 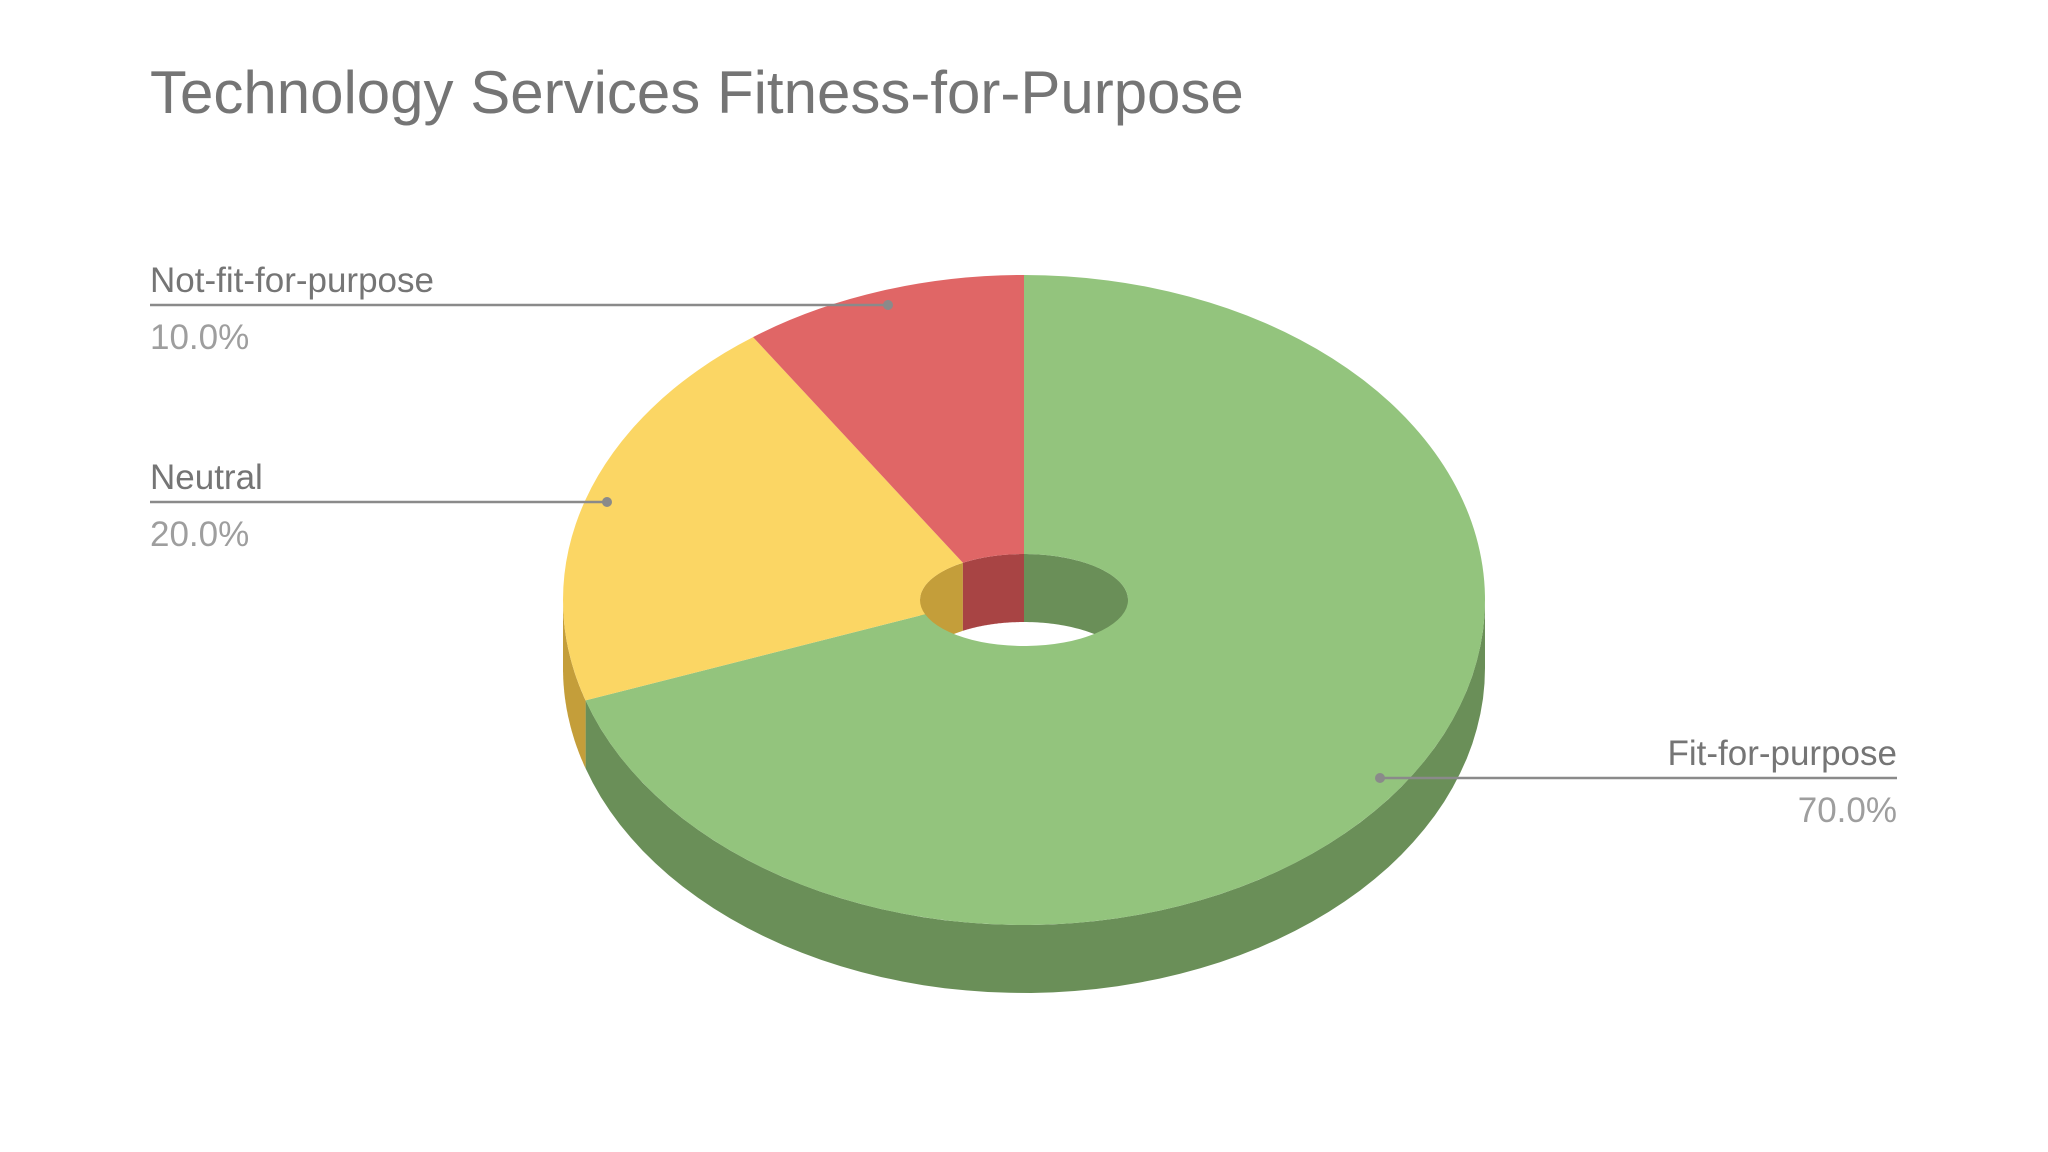 What do you see at coordinates (292, 280) in the screenshot?
I see `label-not-fit-for-purpose: Not-fit-for-purpose` at bounding box center [292, 280].